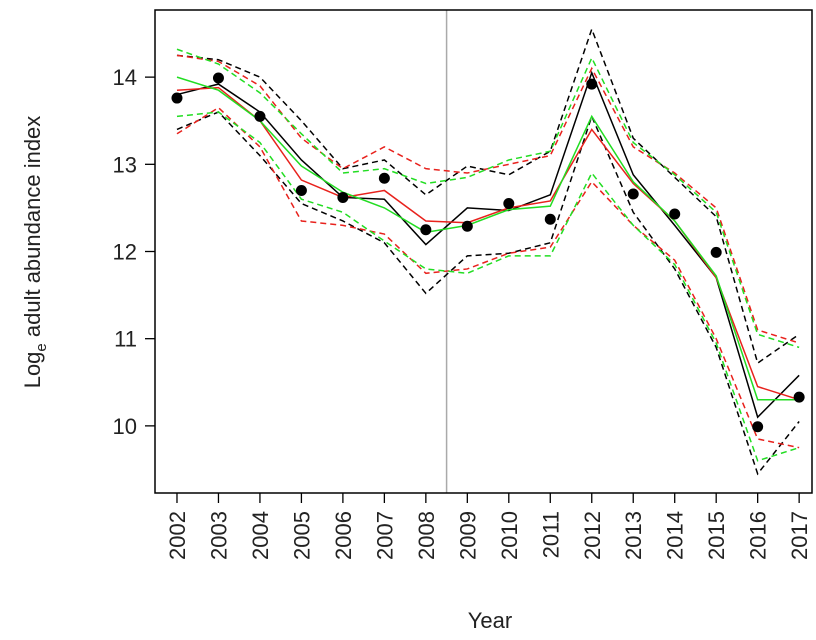  What do you see at coordinates (758, 535) in the screenshot?
I see `x-tick-label: 2016` at bounding box center [758, 535].